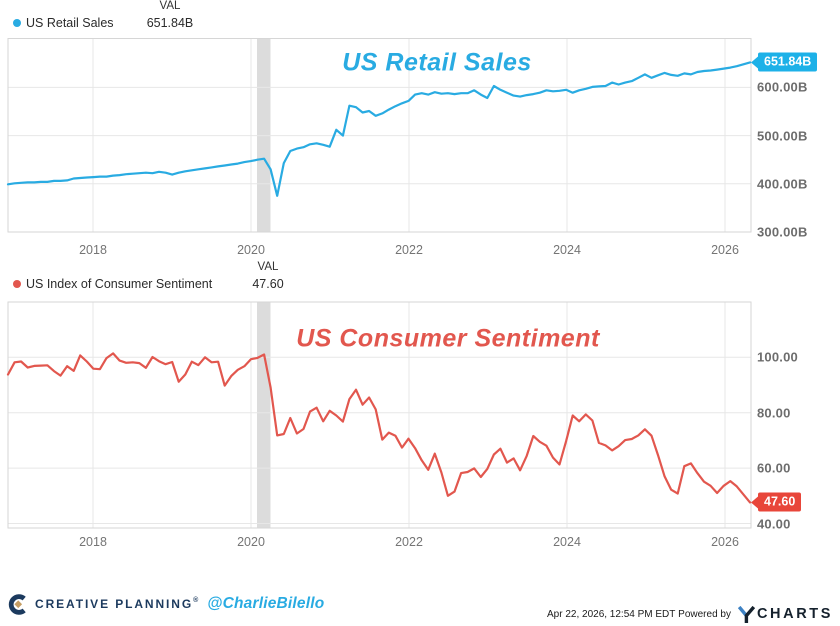  What do you see at coordinates (782, 232) in the screenshot?
I see `y-tick-label: 300.00B` at bounding box center [782, 232].